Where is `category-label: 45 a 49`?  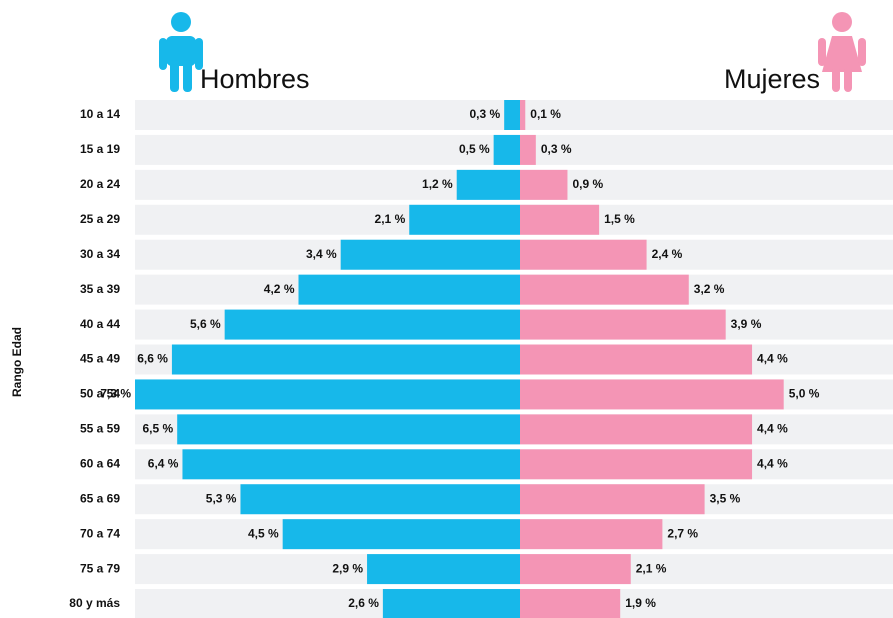
category-label: 45 a 49 is located at coordinates (100, 359).